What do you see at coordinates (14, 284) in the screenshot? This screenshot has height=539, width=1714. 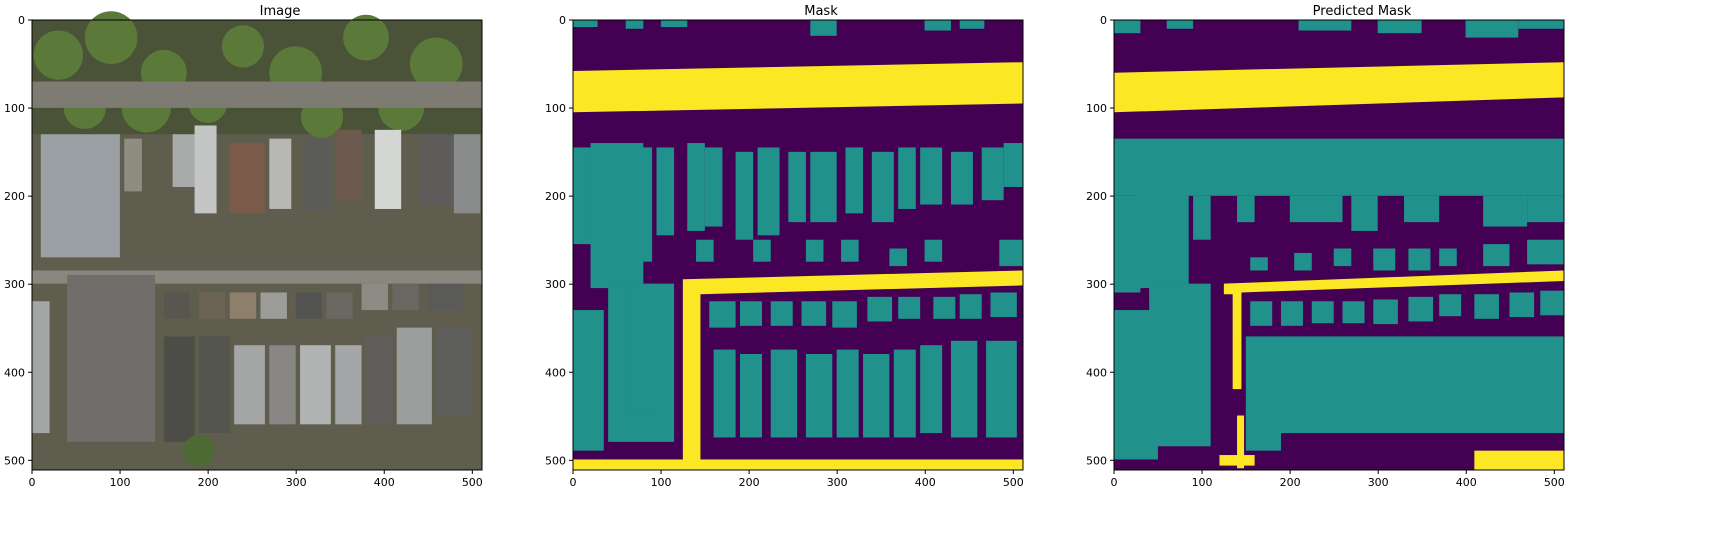 I see `y-tick-label: 300` at bounding box center [14, 284].